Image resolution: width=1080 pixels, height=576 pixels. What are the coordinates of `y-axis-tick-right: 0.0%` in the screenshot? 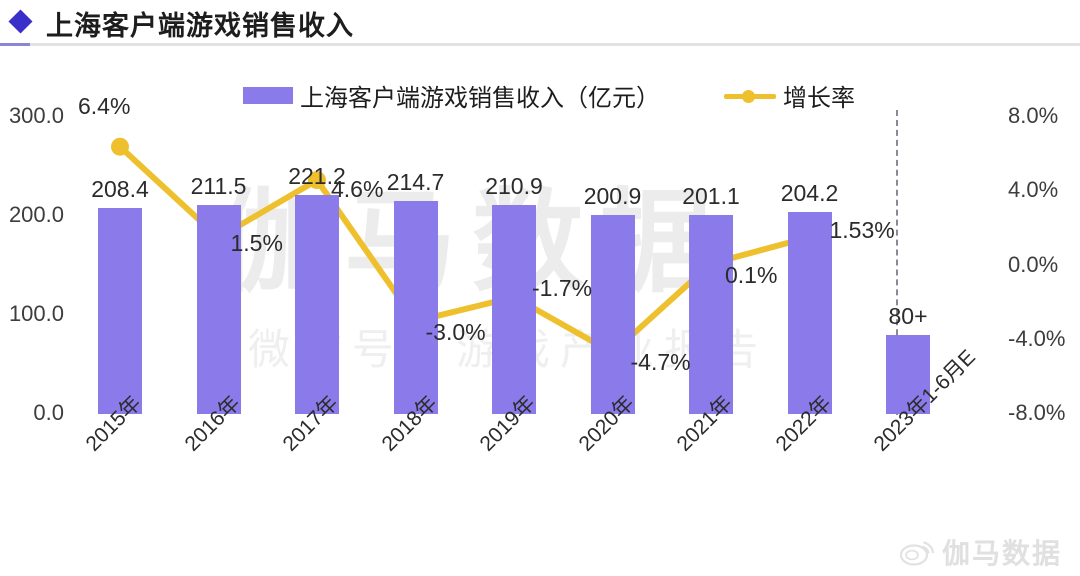 It's located at (1033, 264).